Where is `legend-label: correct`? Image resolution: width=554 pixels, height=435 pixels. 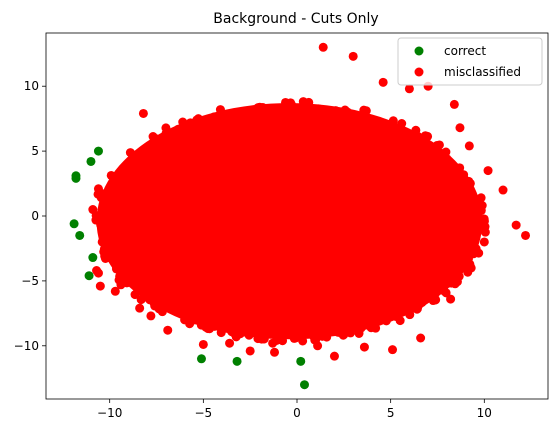
legend-label: correct is located at coordinates (465, 51).